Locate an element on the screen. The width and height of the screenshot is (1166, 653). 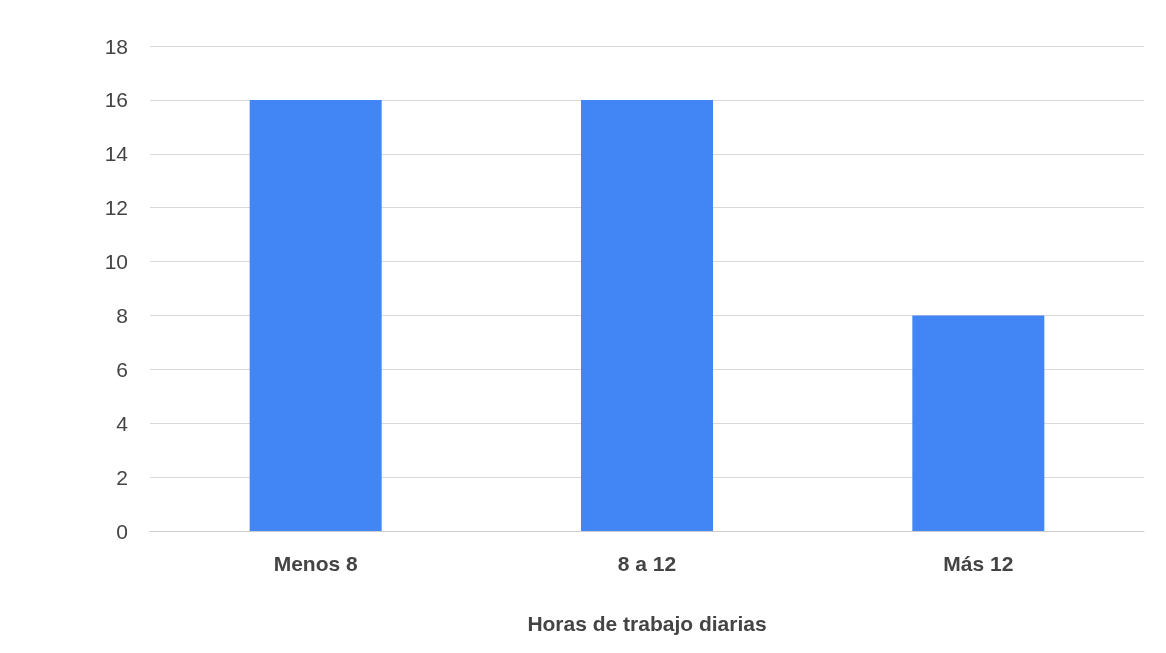
x-axis-title: Horas de trabajo diarias is located at coordinates (647, 623).